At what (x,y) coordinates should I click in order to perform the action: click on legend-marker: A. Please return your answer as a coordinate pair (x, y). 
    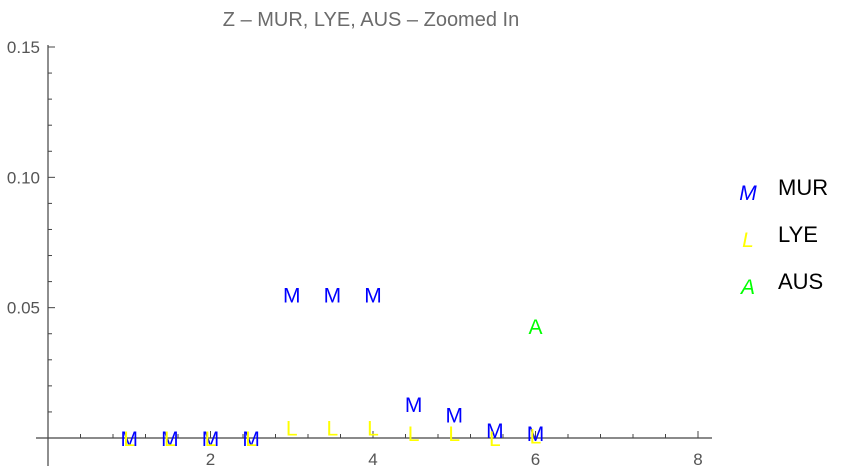
    Looking at the image, I should click on (747, 287).